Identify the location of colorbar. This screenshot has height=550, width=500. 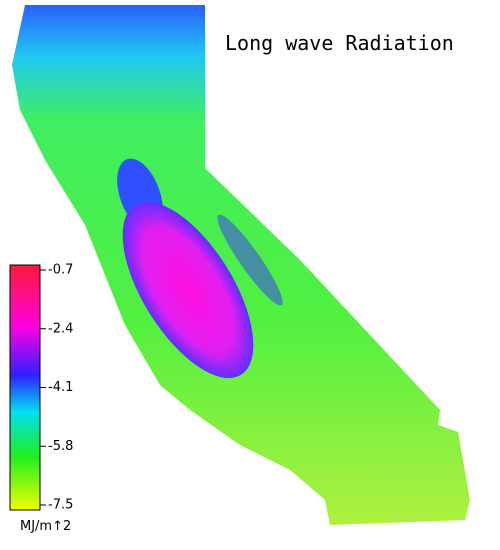
(25, 387).